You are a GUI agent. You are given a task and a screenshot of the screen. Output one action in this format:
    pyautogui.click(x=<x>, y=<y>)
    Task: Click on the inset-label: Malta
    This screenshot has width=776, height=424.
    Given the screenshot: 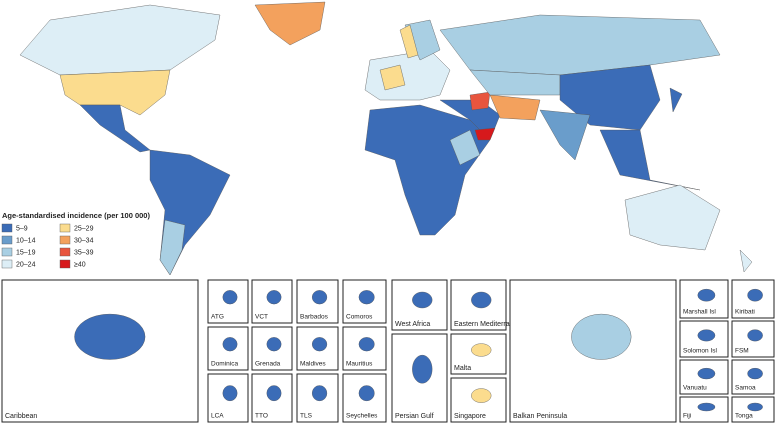 What is the action you would take?
    pyautogui.click(x=462, y=368)
    